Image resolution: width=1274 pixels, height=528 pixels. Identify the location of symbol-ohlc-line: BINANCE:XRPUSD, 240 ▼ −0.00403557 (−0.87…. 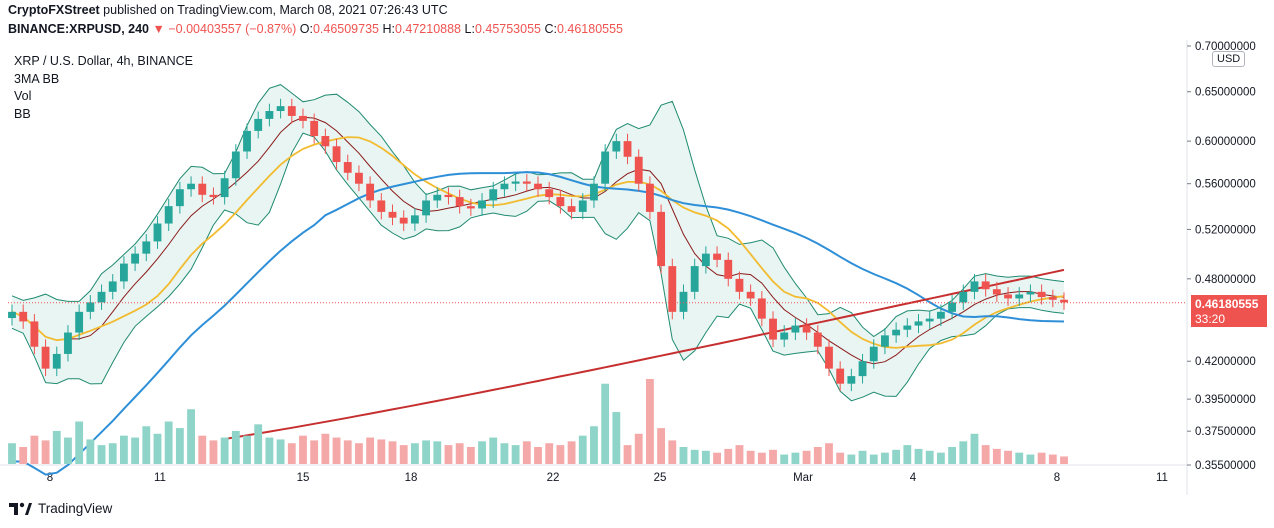
(315, 29).